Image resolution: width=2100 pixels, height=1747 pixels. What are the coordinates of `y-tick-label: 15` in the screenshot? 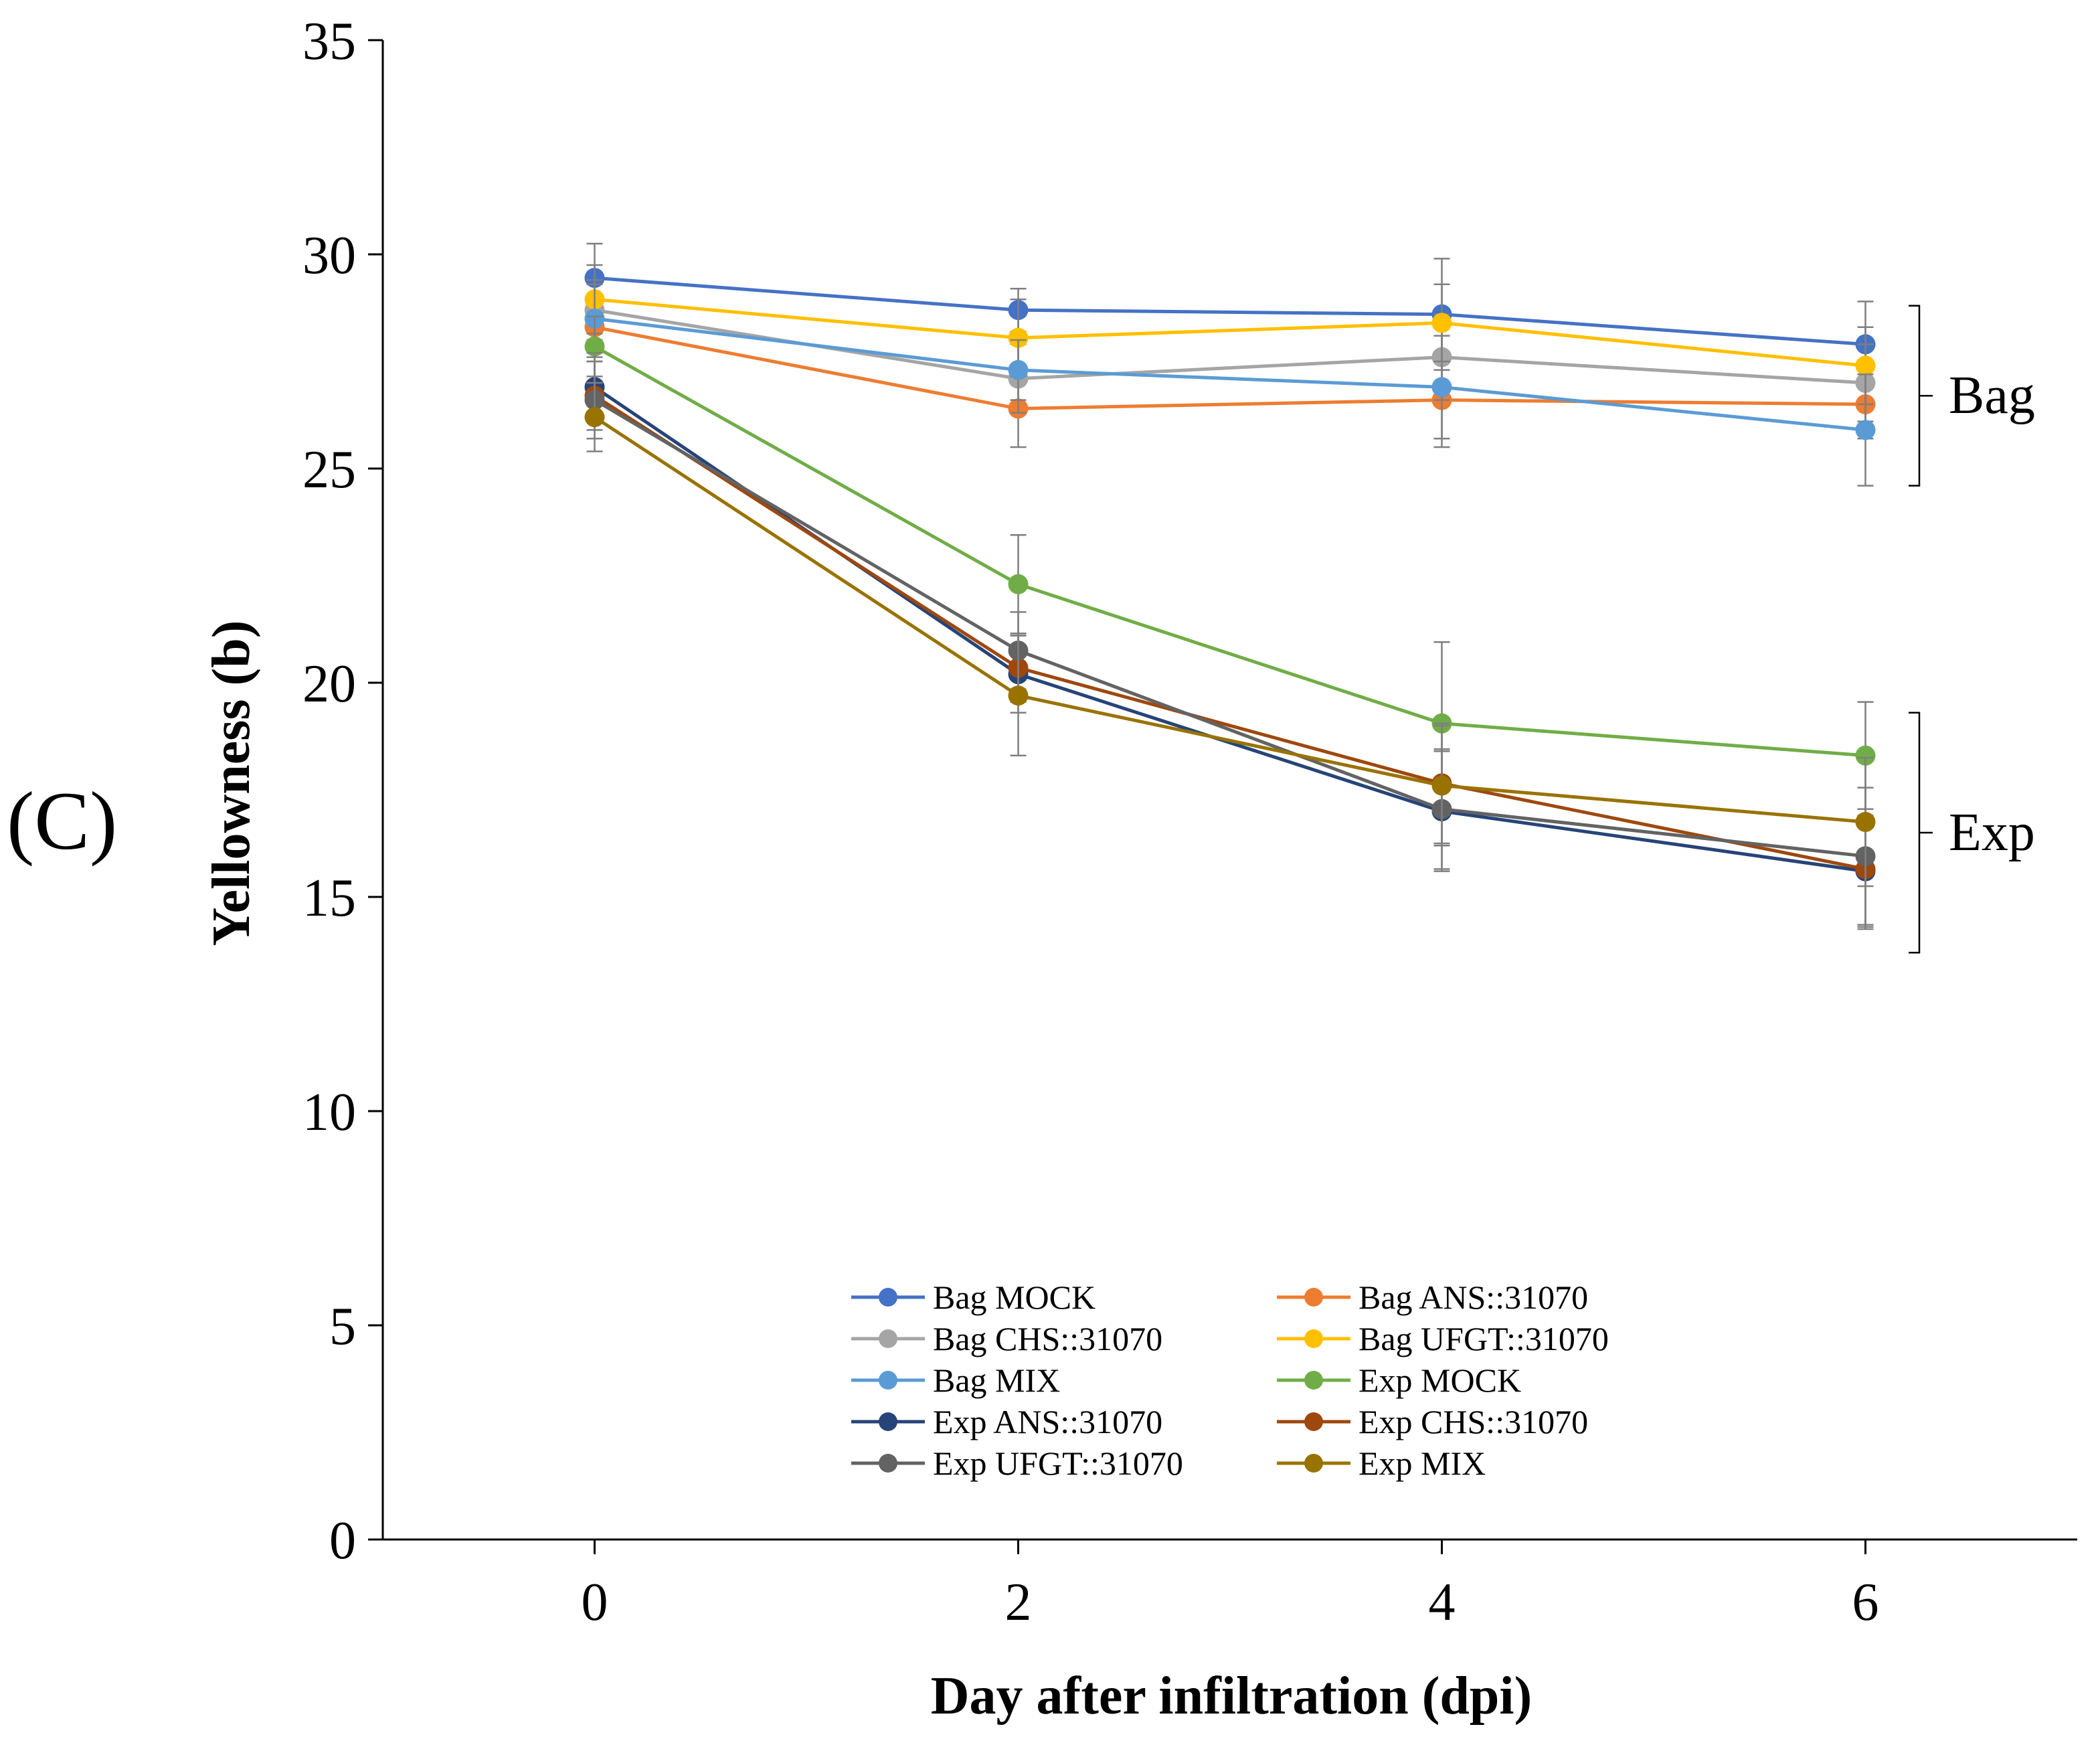 It's located at (329, 899).